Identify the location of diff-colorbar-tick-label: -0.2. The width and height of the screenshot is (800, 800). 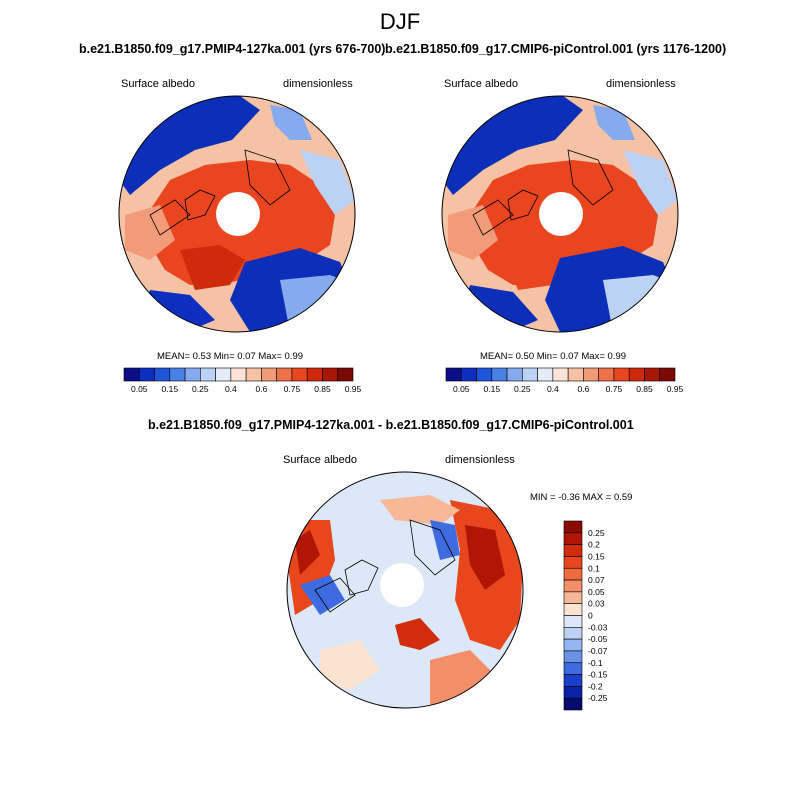
(595, 686).